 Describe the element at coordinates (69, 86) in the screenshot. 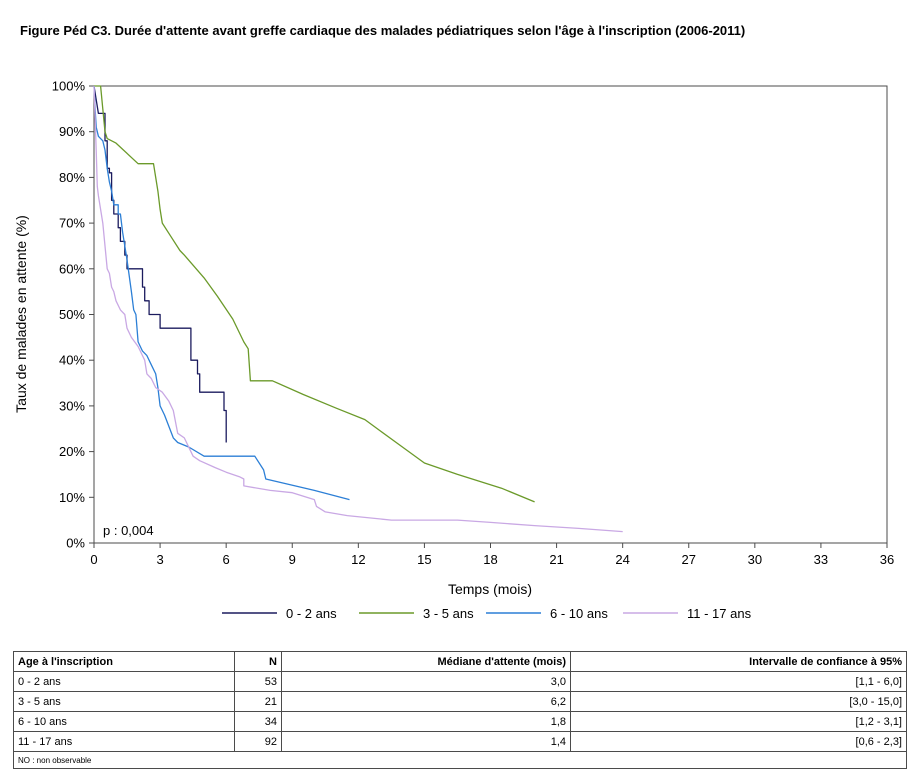

I see `y-tick-label: 100%` at that location.